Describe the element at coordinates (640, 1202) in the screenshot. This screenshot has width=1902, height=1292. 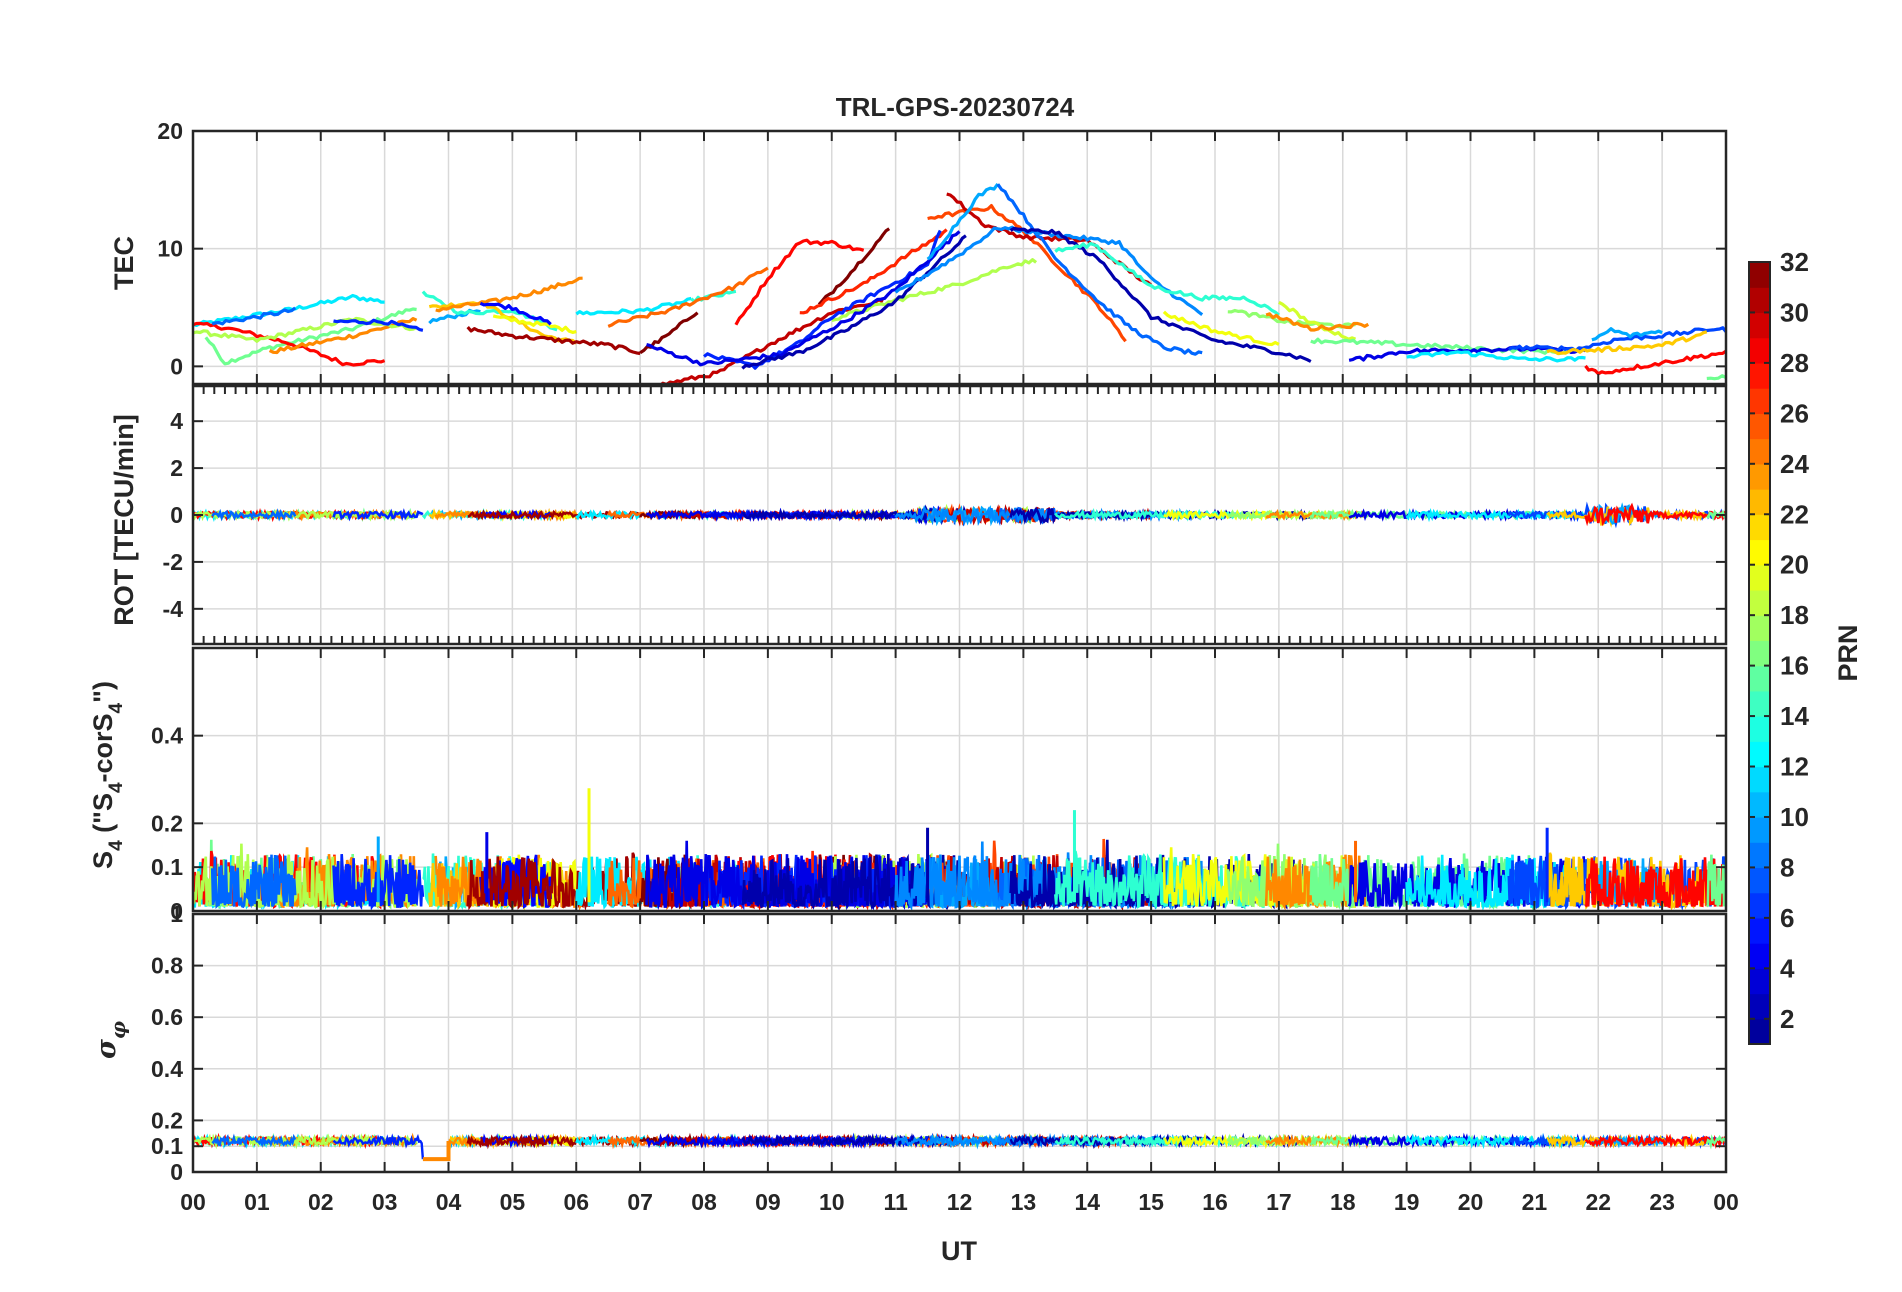
I see `x-tick-label: 07` at that location.